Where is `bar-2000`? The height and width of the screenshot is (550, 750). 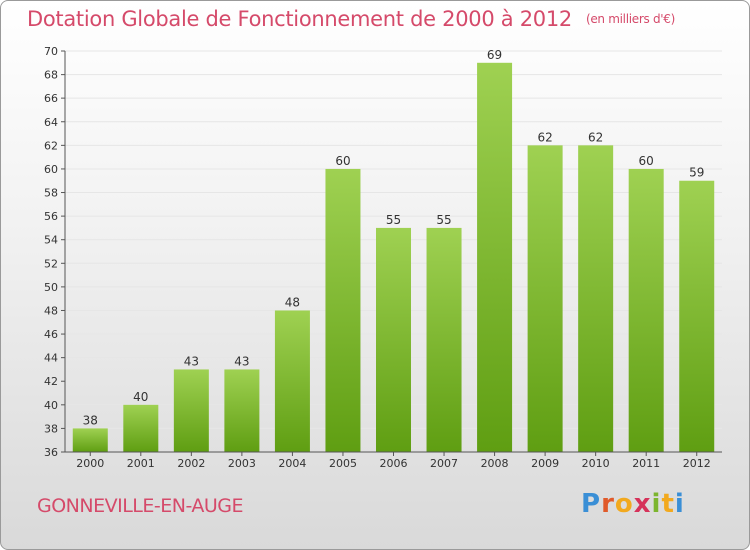
bar-2000 is located at coordinates (90, 440).